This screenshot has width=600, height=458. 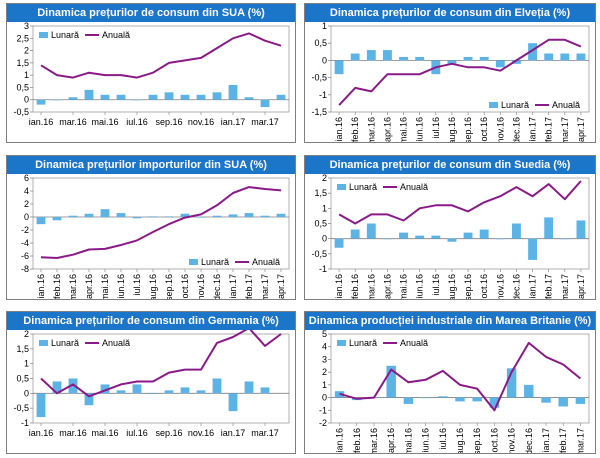 I want to click on x-tick-label: apr.17, so click(x=581, y=286).